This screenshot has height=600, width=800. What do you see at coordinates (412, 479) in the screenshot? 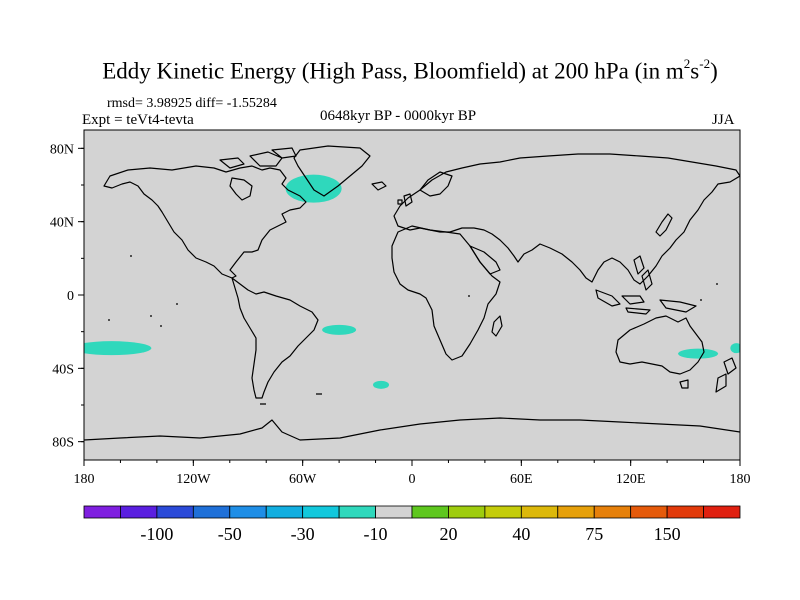
I see `x-tick-label: 0` at bounding box center [412, 479].